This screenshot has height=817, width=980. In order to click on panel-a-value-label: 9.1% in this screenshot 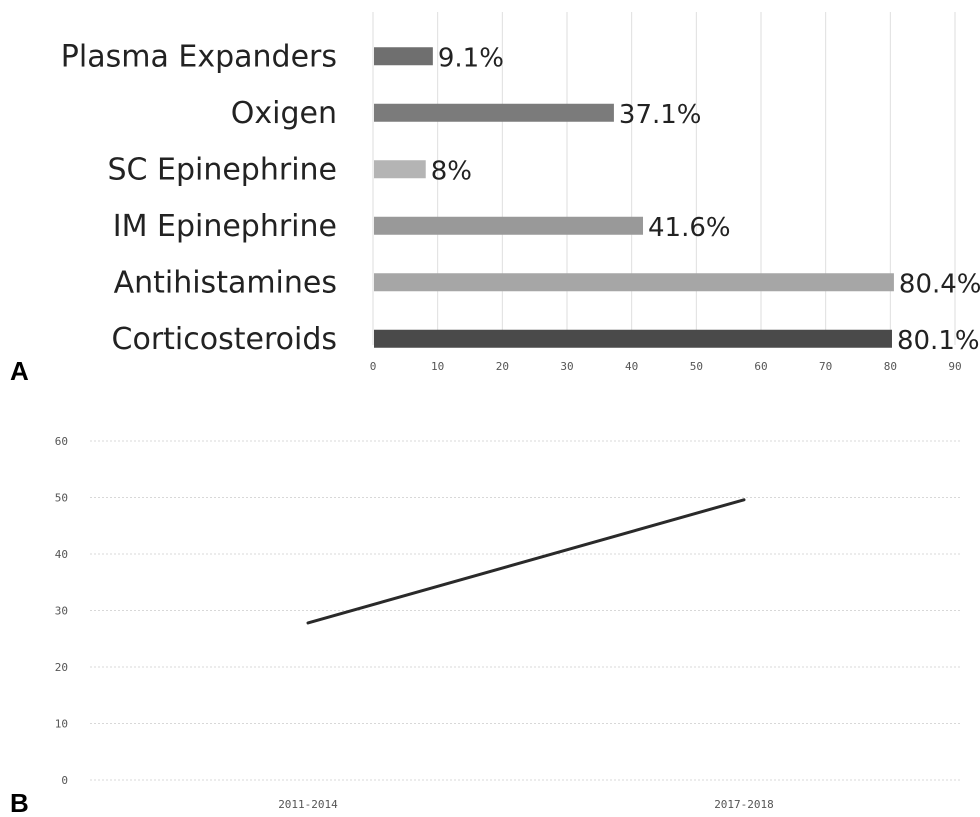, I will do `click(471, 58)`.